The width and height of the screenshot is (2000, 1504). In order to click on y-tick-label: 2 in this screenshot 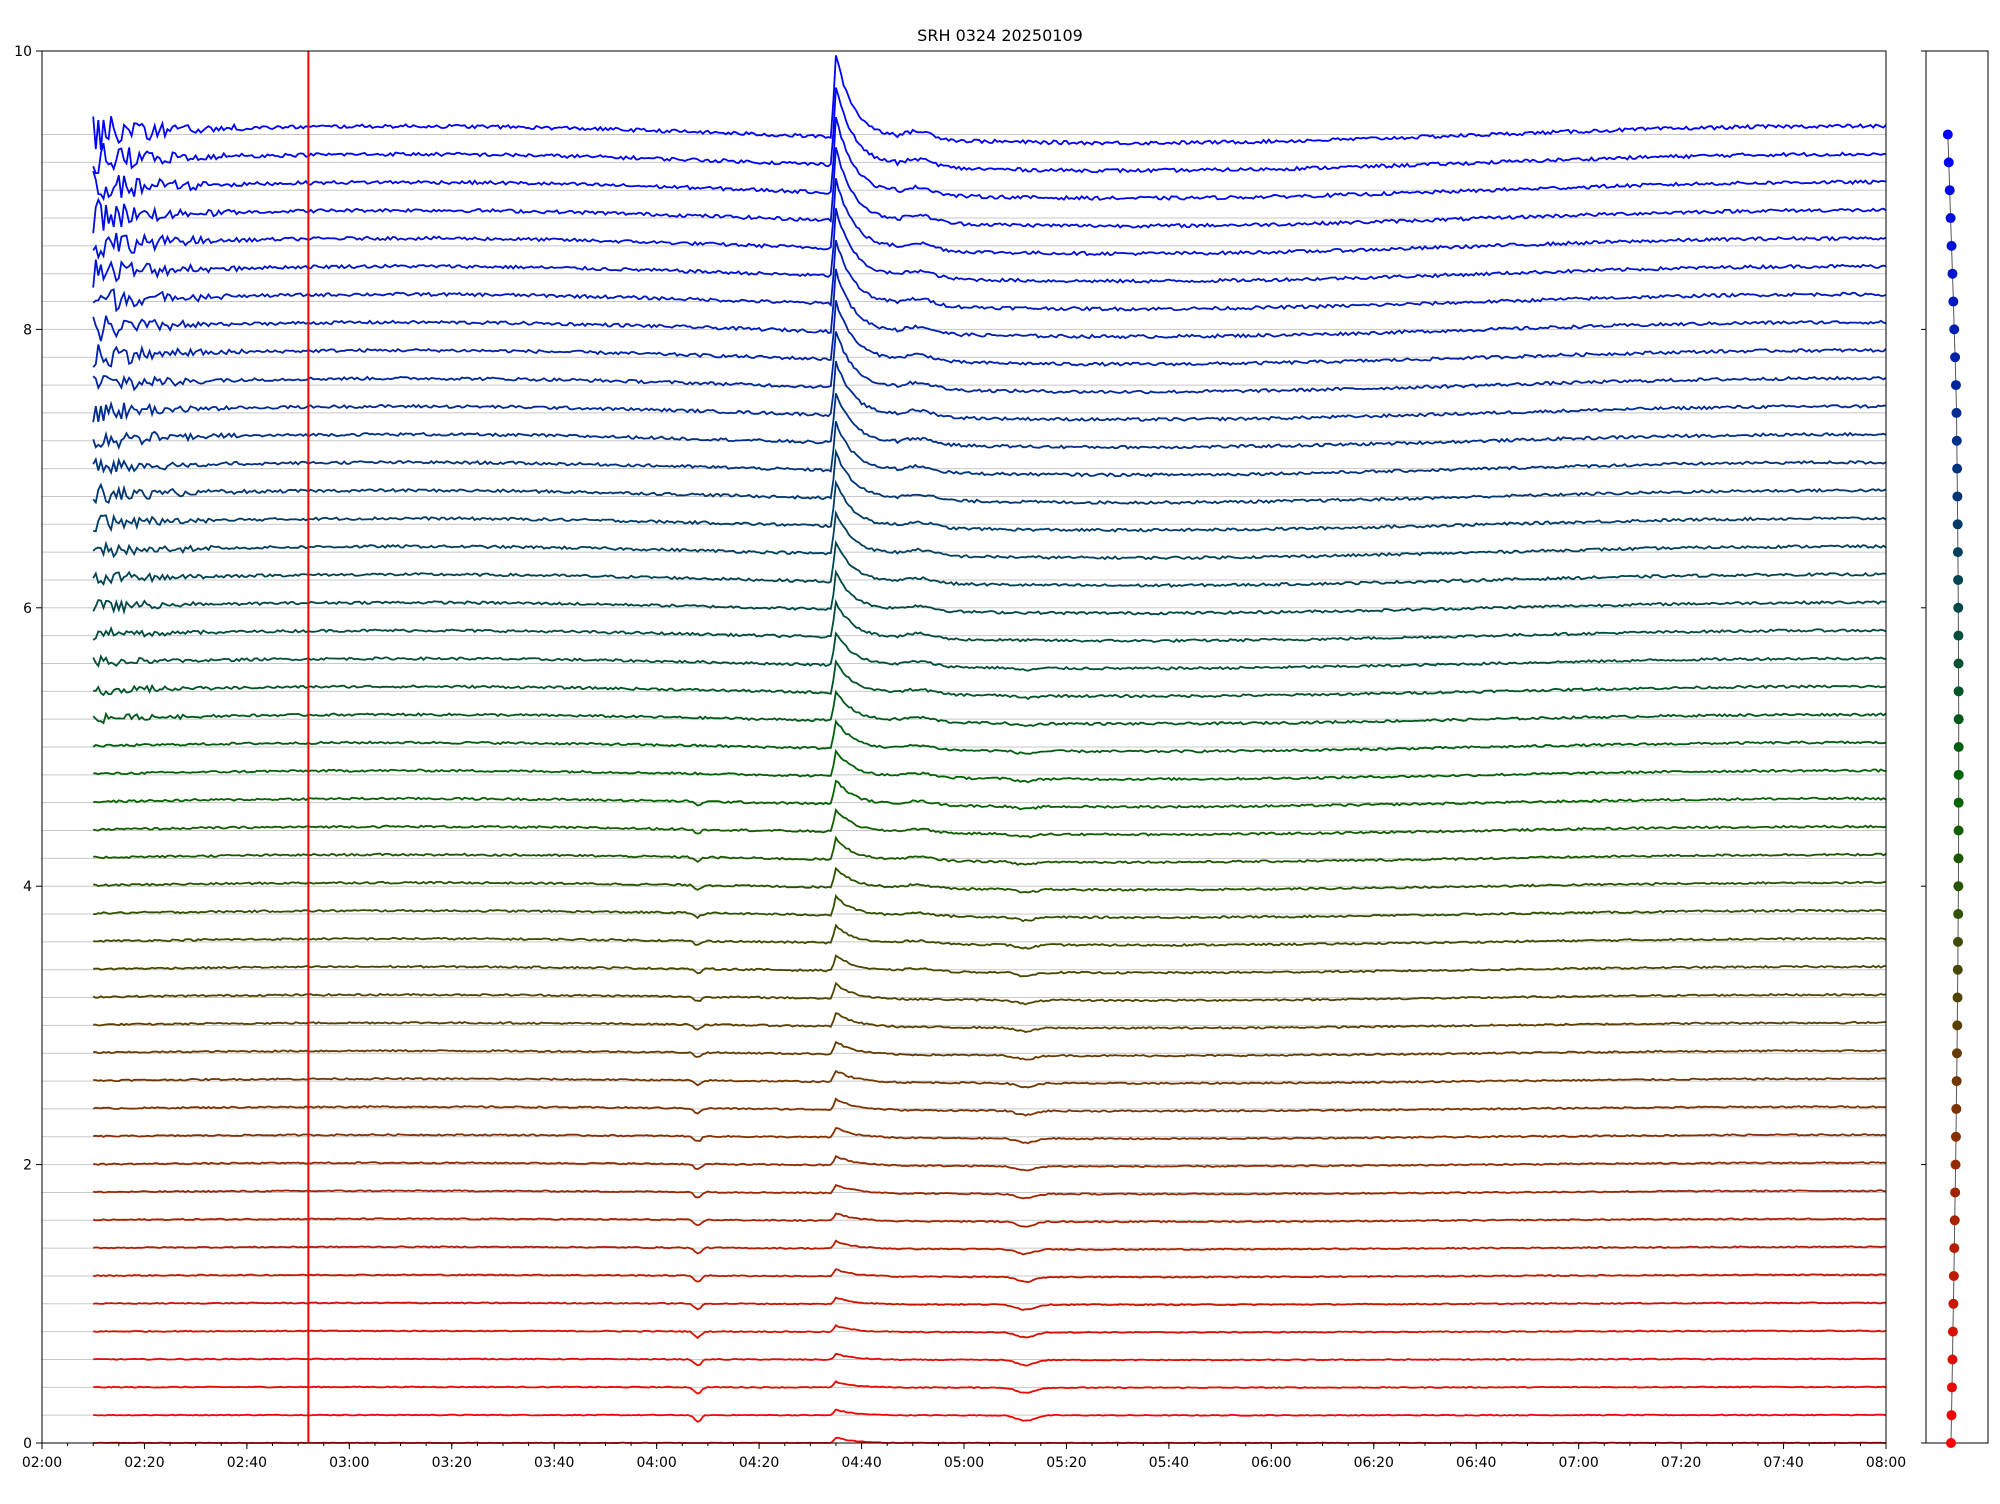, I will do `click(27, 1166)`.